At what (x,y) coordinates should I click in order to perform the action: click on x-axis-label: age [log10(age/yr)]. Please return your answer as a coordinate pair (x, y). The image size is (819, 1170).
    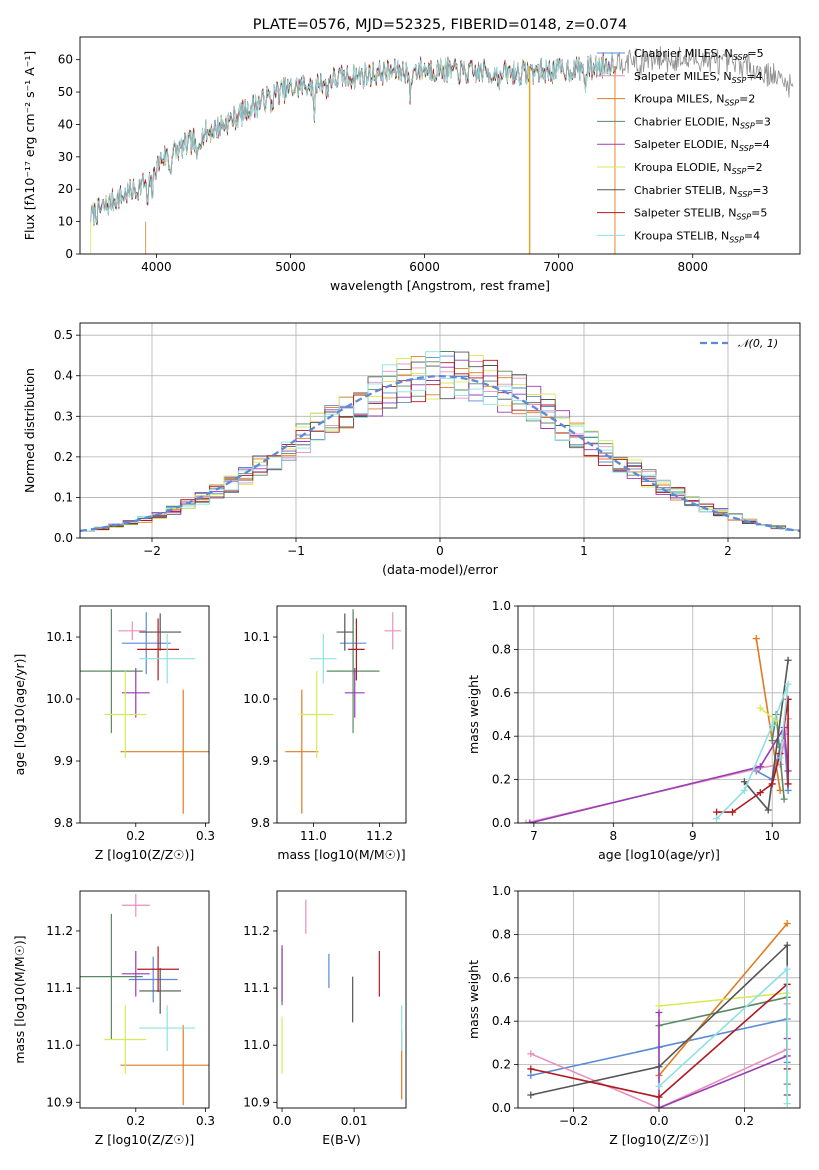
    Looking at the image, I should click on (659, 854).